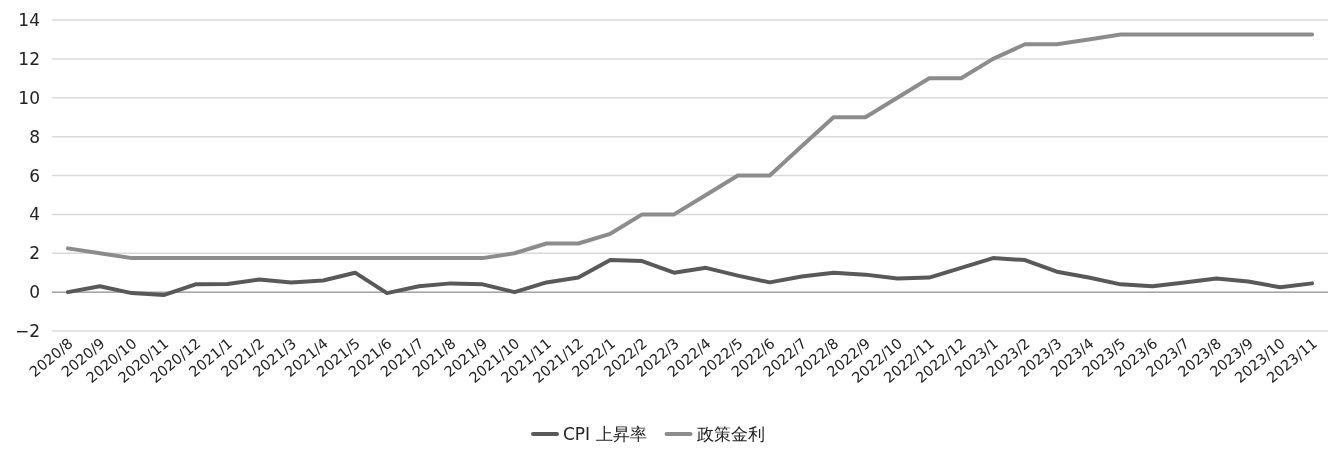  I want to click on y-tick-label: 6, so click(34, 175).